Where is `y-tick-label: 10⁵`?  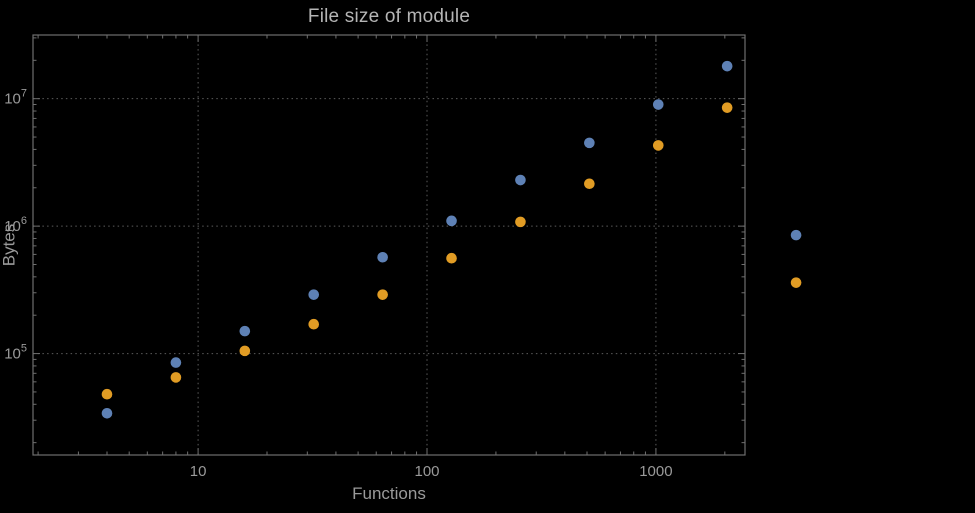 y-tick-label: 10⁵ is located at coordinates (15, 353).